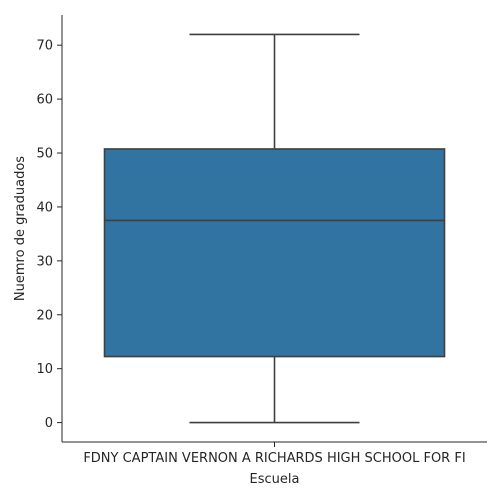 This screenshot has height=500, width=500. Describe the element at coordinates (44, 207) in the screenshot. I see `y-tick-label: 40` at that location.